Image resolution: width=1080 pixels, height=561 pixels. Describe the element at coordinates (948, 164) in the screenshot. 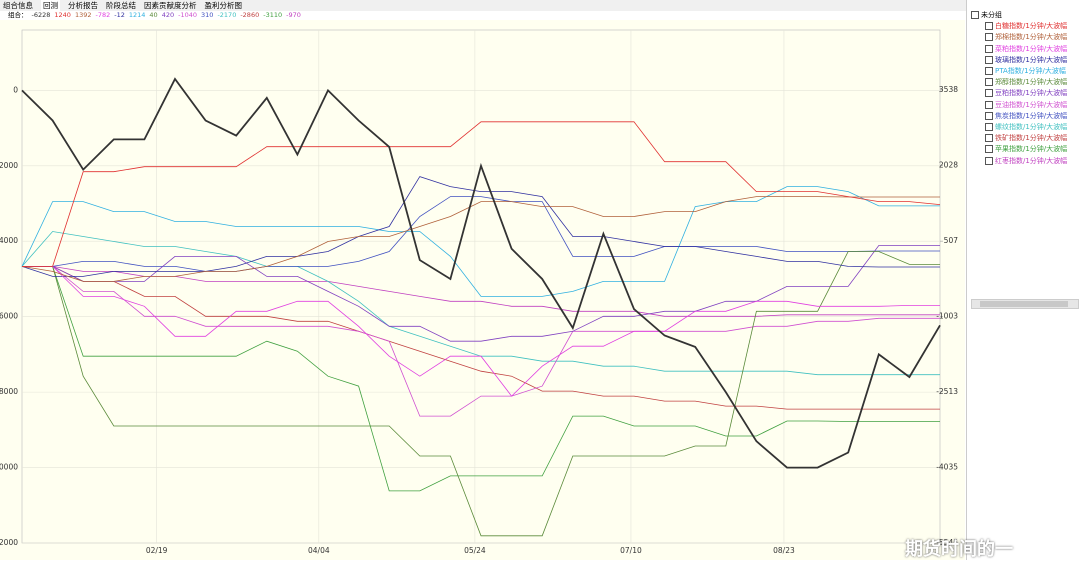

I see `y2-tick-label: 2028` at that location.